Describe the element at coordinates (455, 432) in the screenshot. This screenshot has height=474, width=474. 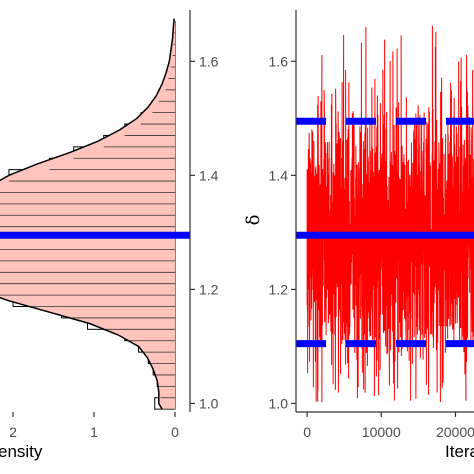
I see `x-tick-label: 20000` at that location.